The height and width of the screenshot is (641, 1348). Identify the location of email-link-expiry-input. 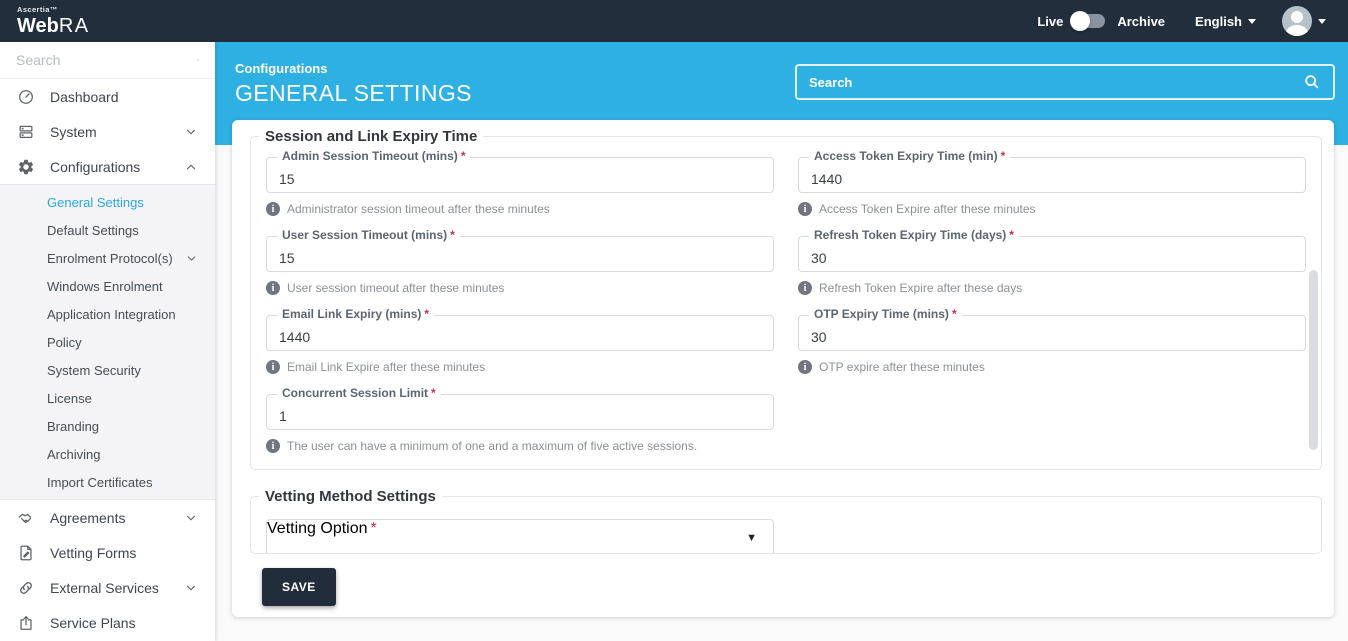
(520, 333).